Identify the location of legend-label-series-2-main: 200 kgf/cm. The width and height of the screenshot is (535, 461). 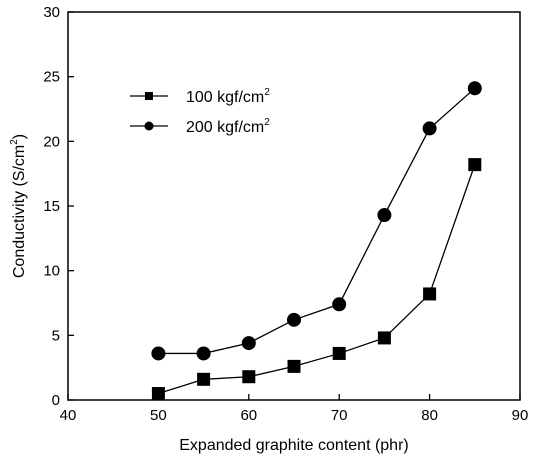
(225, 127).